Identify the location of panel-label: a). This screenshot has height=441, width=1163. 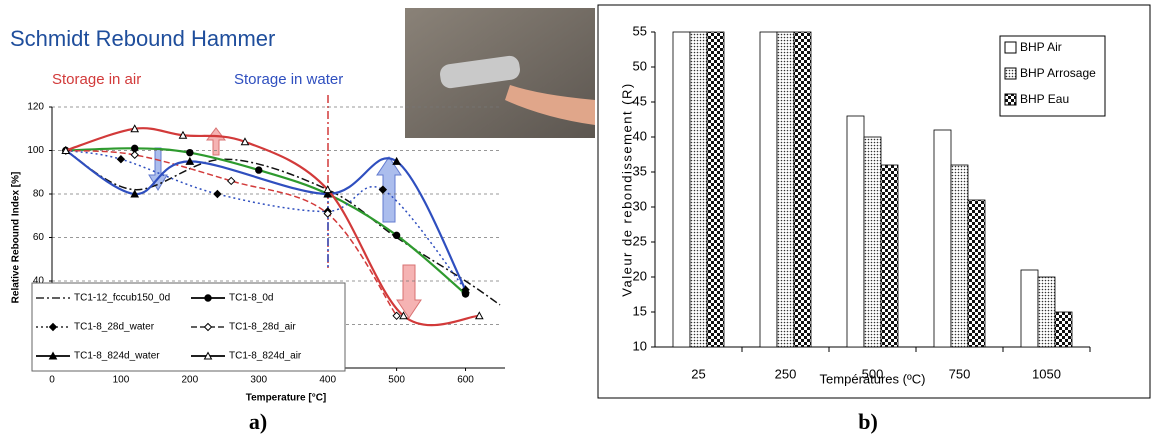
(258, 421).